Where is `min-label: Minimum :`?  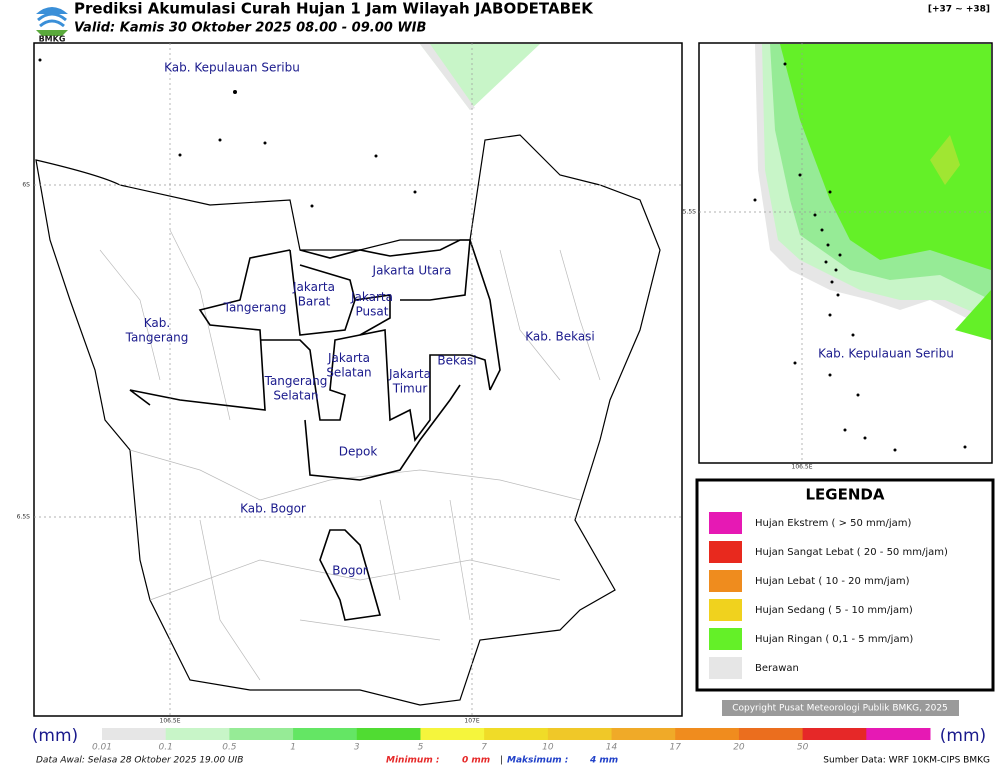 min-label: Minimum : is located at coordinates (412, 761).